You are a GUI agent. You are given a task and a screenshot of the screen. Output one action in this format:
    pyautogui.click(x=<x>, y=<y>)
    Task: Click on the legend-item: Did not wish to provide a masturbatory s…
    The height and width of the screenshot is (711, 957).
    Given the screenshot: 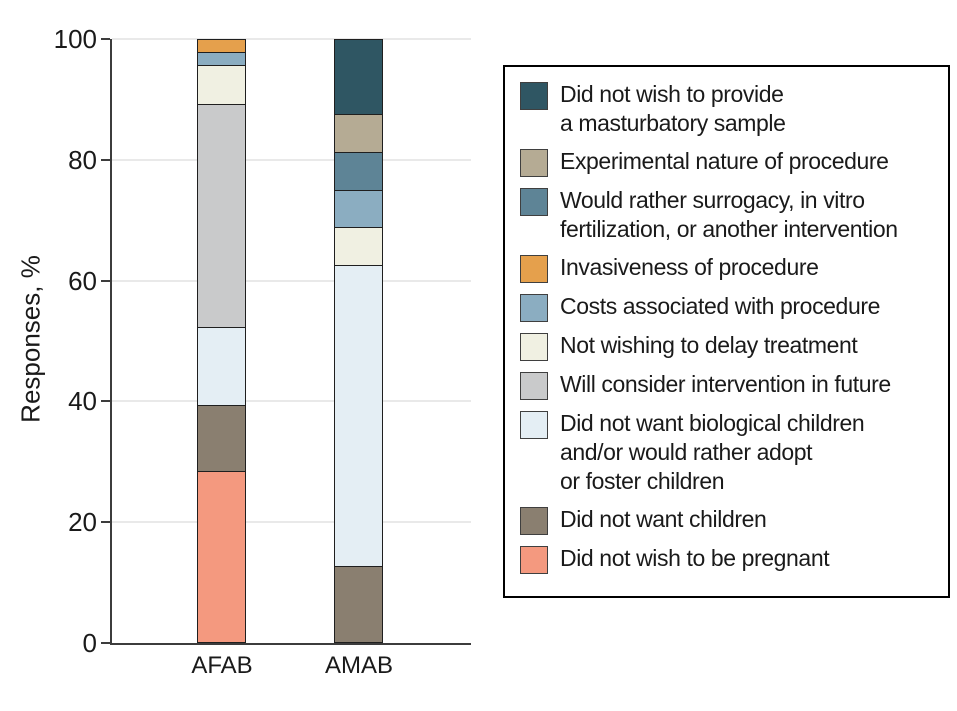 What is the action you would take?
    pyautogui.click(x=730, y=109)
    